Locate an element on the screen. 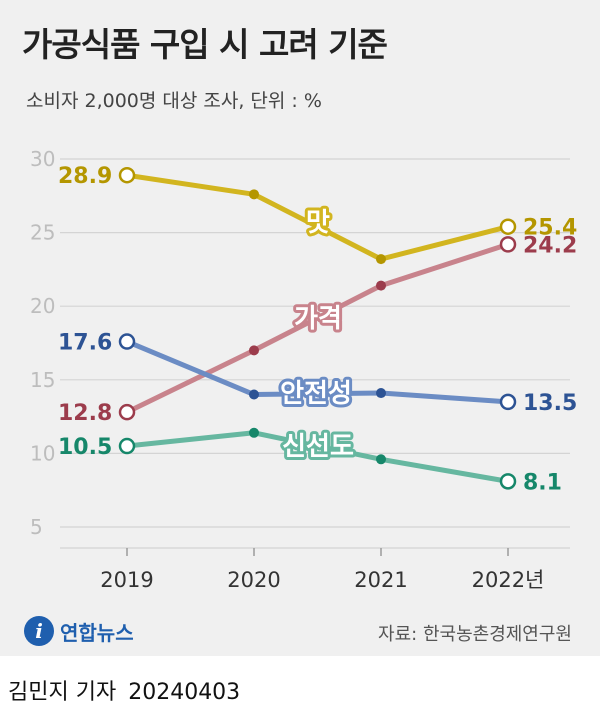 Image resolution: width=600 pixels, height=715 pixels. data-label: 28.9 is located at coordinates (85, 176).